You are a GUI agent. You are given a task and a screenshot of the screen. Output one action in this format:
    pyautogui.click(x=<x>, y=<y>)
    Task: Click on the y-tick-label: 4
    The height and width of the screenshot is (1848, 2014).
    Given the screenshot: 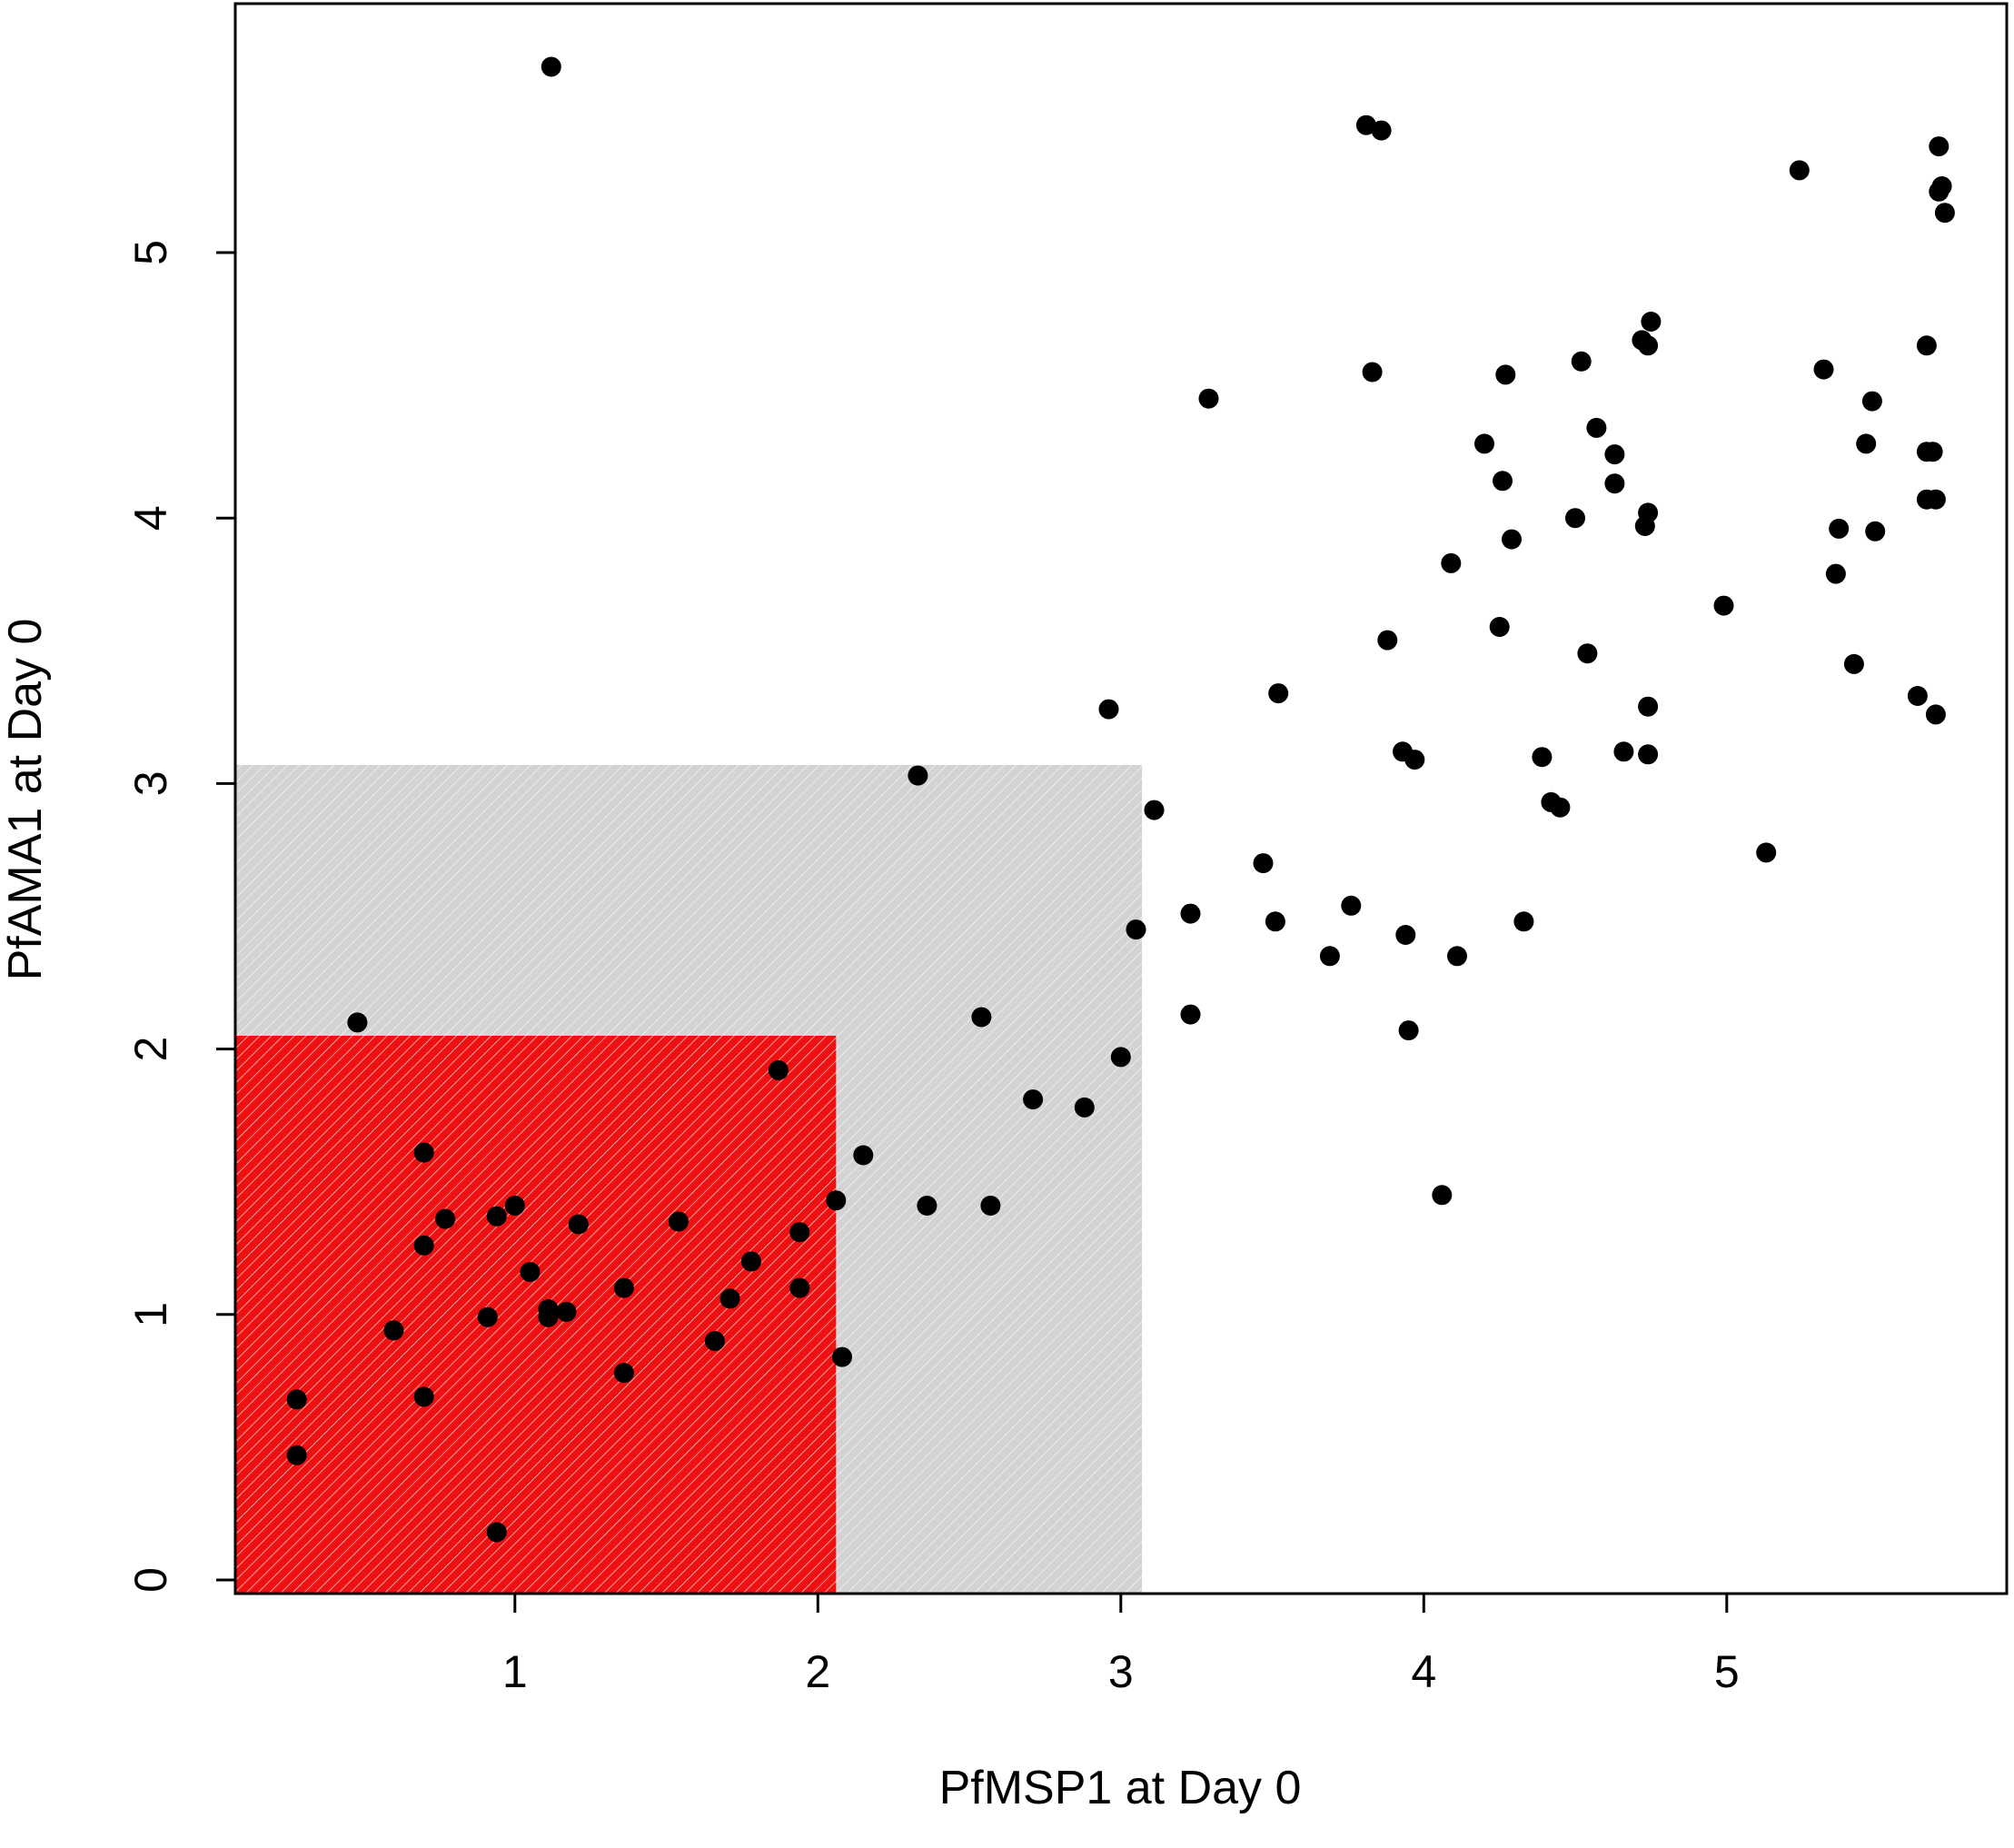 What is the action you would take?
    pyautogui.click(x=150, y=518)
    